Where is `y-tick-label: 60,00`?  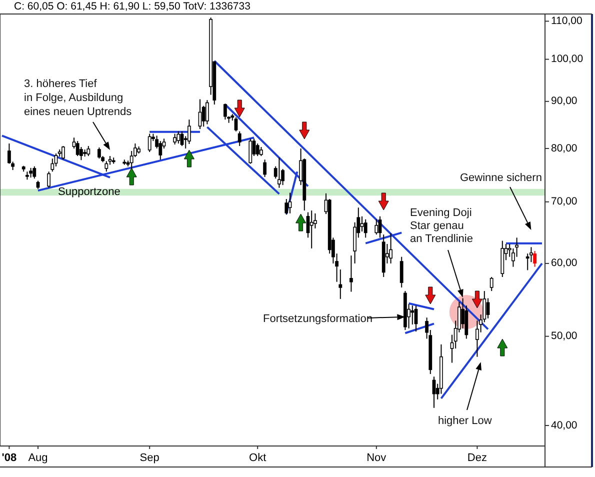 y-tick-label: 60,00 is located at coordinates (564, 263).